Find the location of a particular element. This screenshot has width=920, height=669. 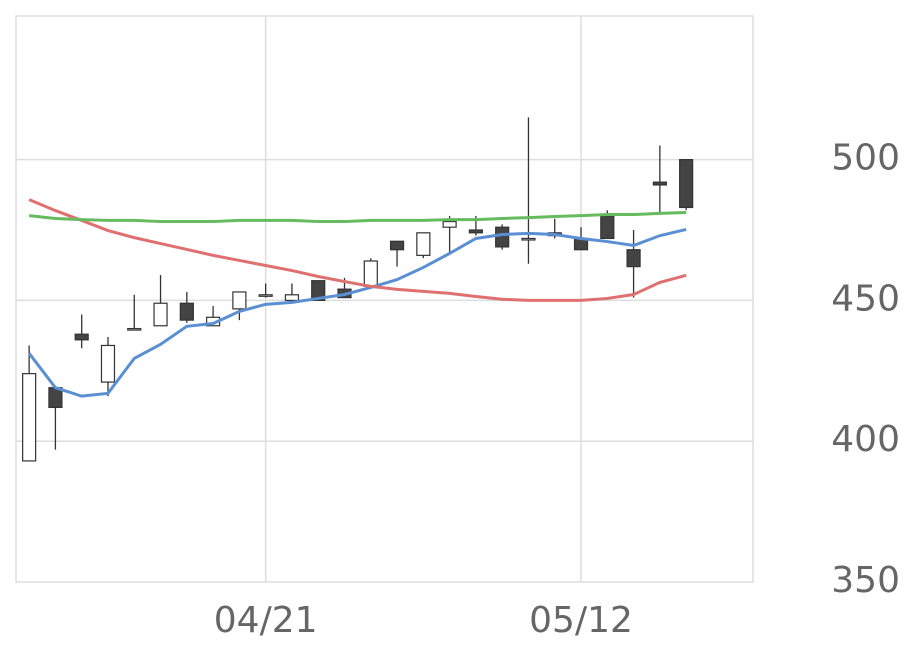

x-tick-label: 04/21 is located at coordinates (266, 620).